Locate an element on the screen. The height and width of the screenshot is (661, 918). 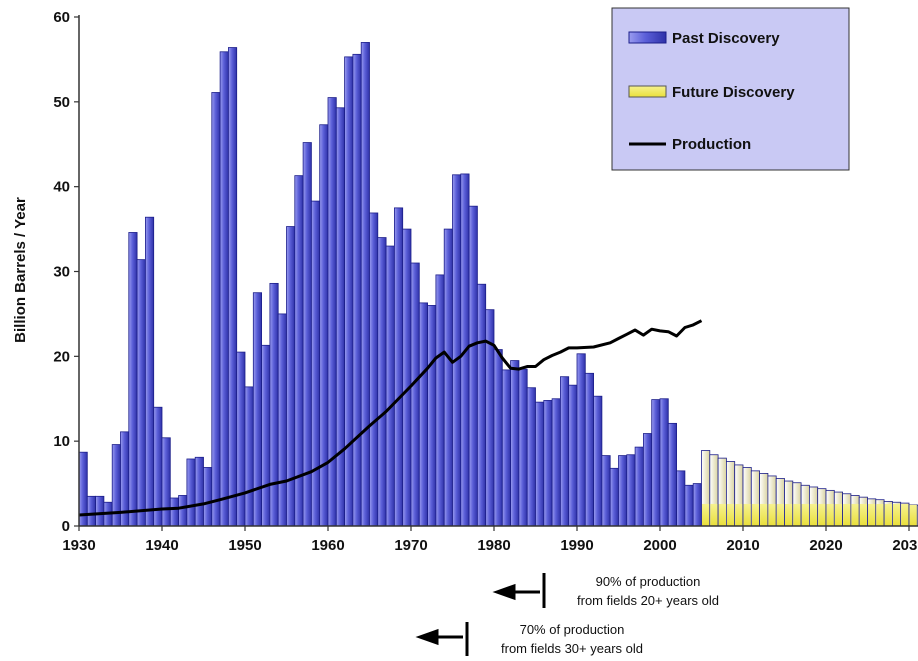
legend-future-label: Future Discovery is located at coordinates (733, 92).